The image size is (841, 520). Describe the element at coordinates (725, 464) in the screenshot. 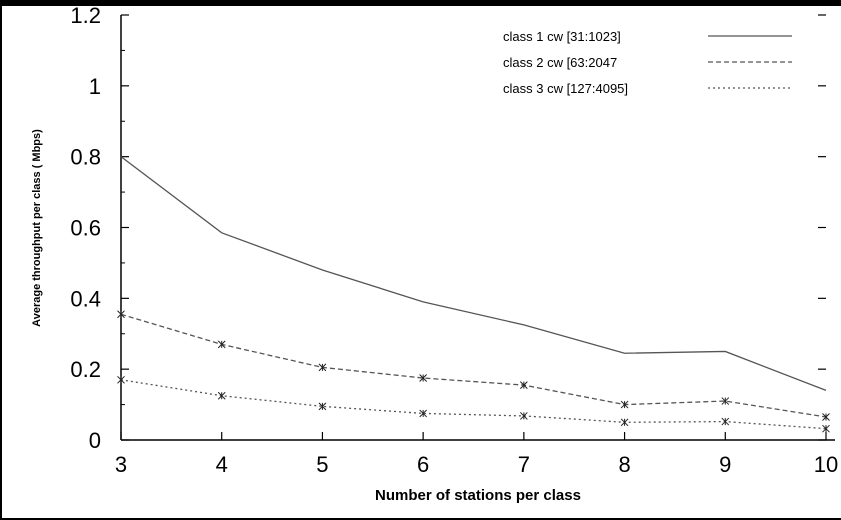

I see `x-tick-label: 9` at that location.